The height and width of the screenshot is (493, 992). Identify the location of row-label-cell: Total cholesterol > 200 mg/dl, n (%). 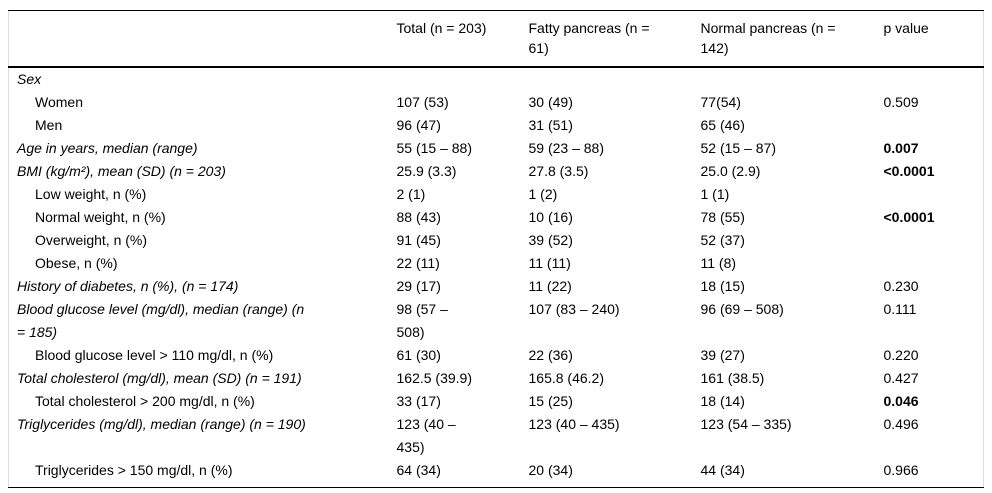
(145, 401).